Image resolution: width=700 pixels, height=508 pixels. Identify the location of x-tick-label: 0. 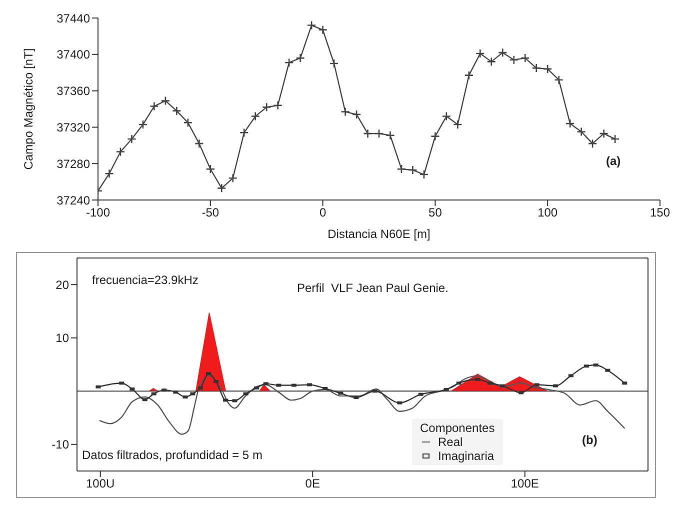
(322, 213).